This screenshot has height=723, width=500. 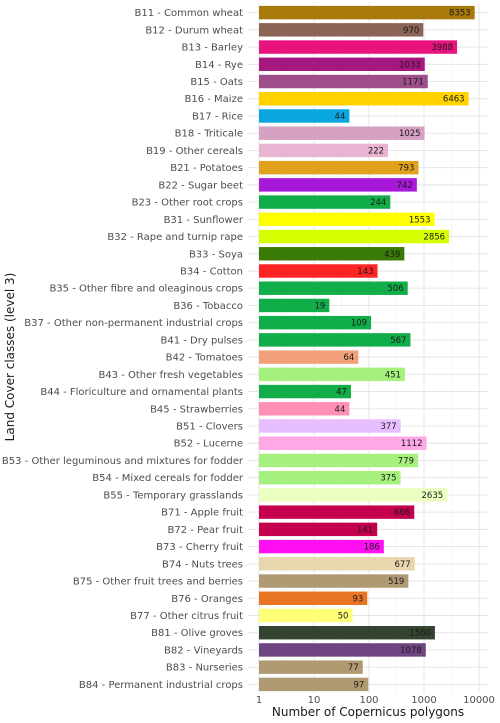 I want to click on category-label: B18 - Triticale, so click(x=209, y=134).